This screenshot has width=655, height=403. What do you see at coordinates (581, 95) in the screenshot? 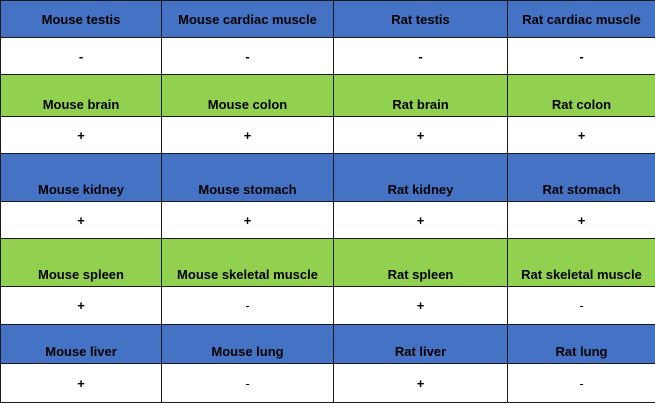
I see `tissue-label-cell: Rat colon` at bounding box center [581, 95].